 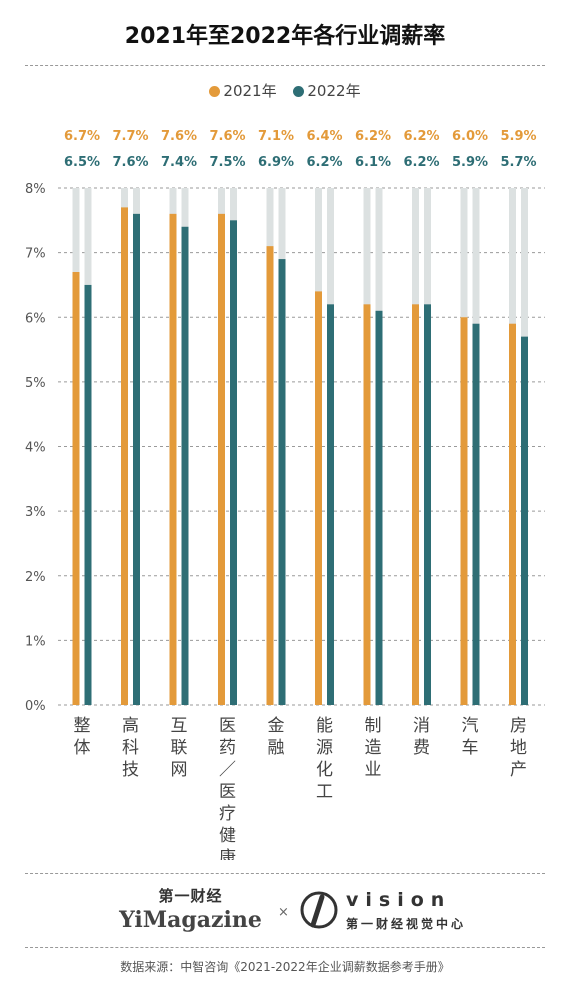 I want to click on vision-logo-icon, so click(x=319, y=910).